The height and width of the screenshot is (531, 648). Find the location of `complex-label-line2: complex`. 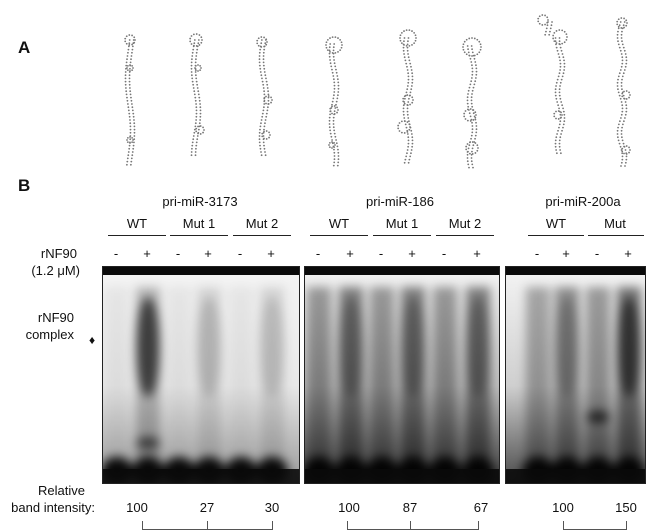

complex-label-line2: complex is located at coordinates (49, 334).